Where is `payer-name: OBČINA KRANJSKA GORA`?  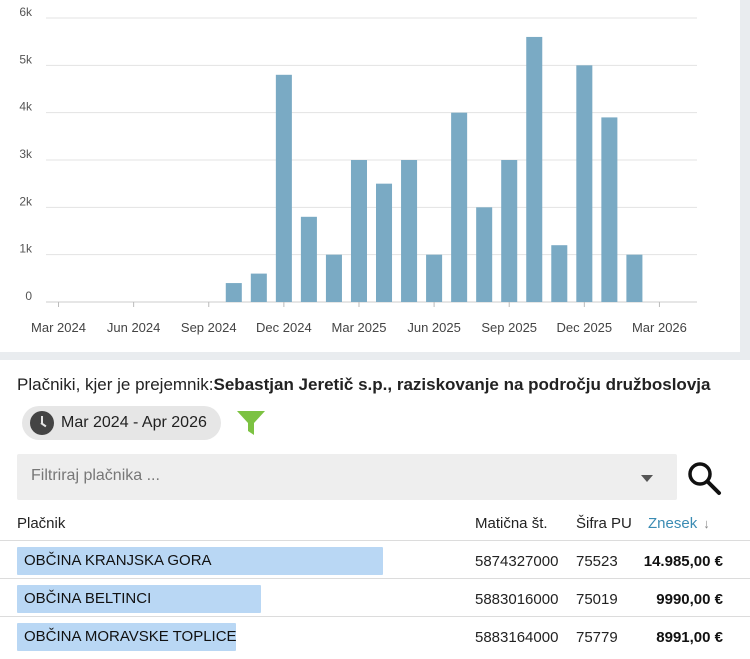 payer-name: OBČINA KRANJSKA GORA is located at coordinates (118, 560).